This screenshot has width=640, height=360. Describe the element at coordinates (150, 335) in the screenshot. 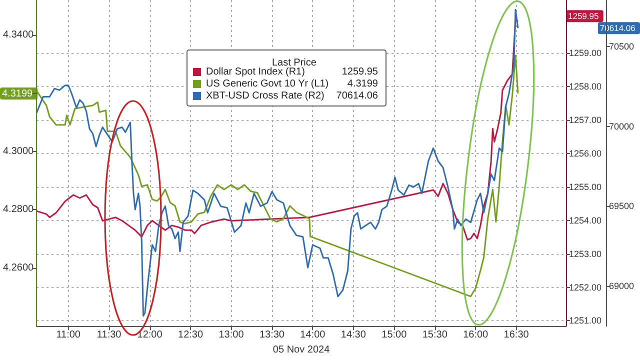

I see `x-tick-label: 12:00` at that location.